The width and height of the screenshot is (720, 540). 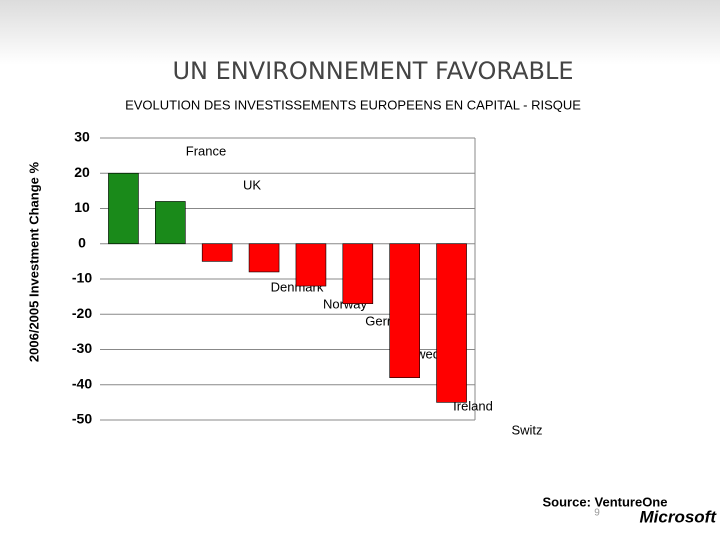 I want to click on y-tick-label: 10, so click(x=82, y=207).